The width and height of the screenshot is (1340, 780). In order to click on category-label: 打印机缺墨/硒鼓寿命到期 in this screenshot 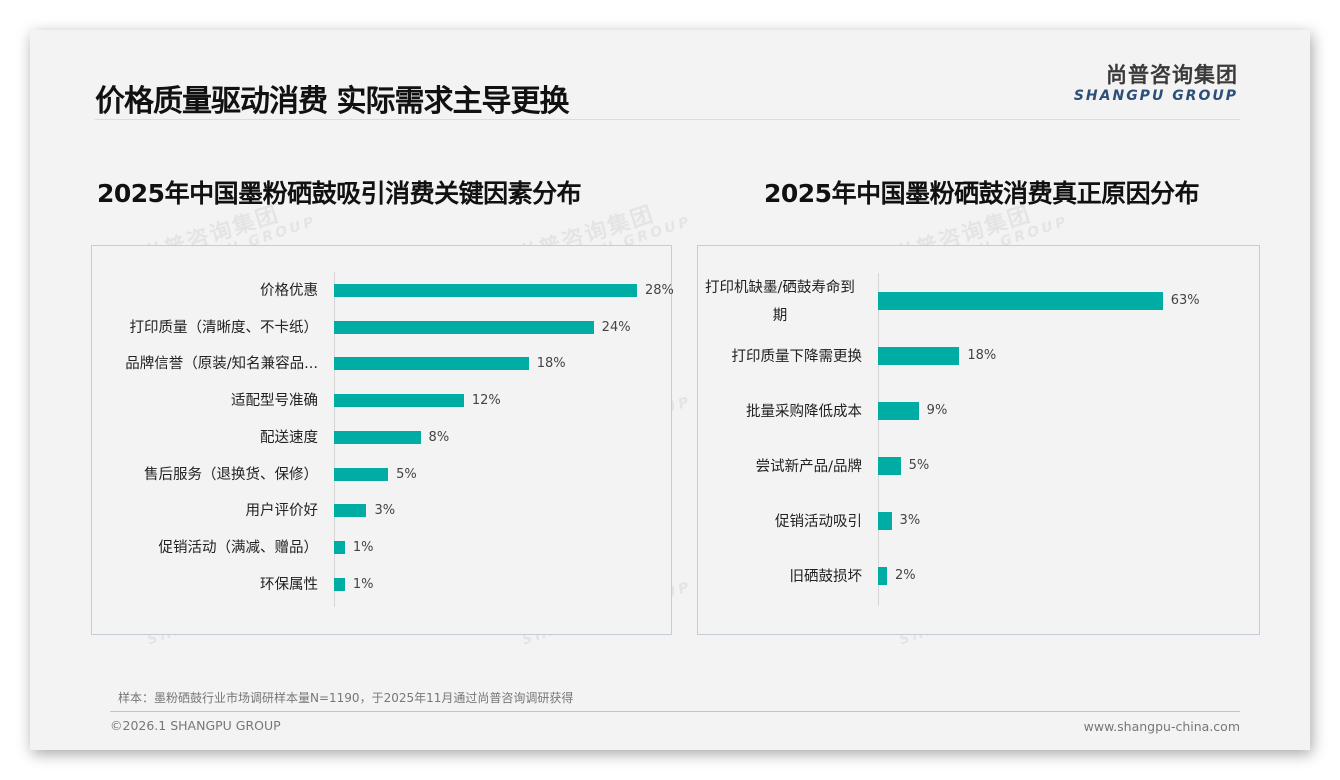, I will do `click(780, 302)`.